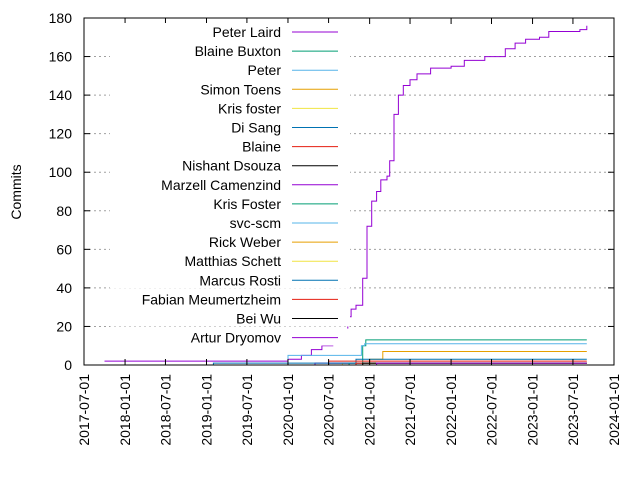  What do you see at coordinates (64, 249) in the screenshot?
I see `y-tick-label: 60` at bounding box center [64, 249].